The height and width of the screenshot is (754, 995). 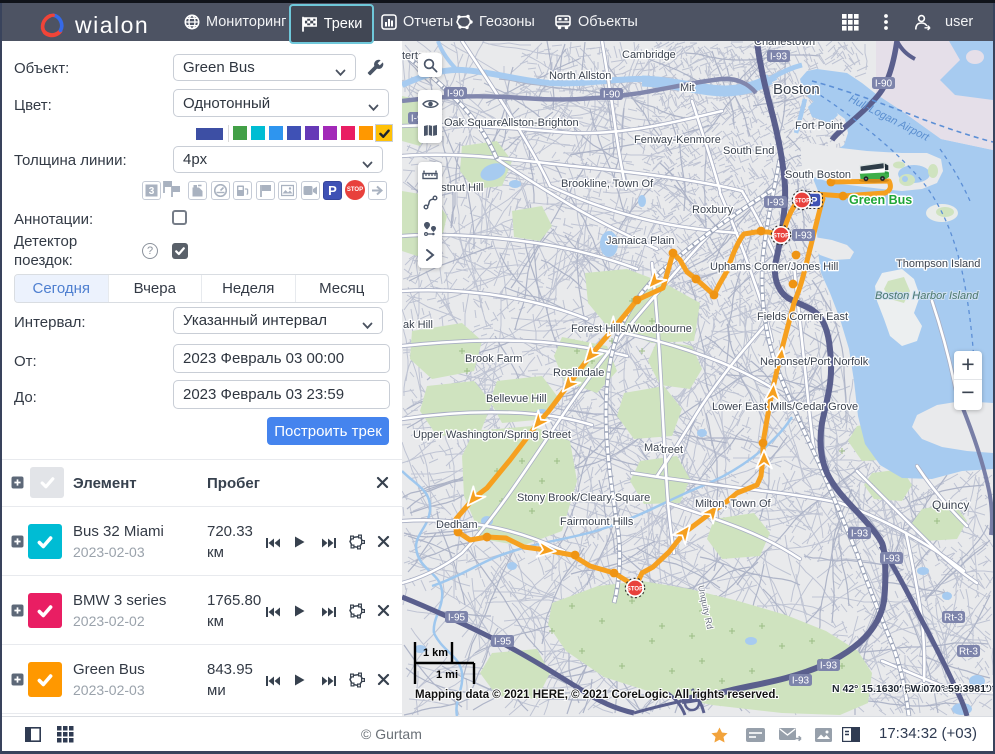 I want to click on svg-text: Brookline, Town Of, so click(x=607, y=184).